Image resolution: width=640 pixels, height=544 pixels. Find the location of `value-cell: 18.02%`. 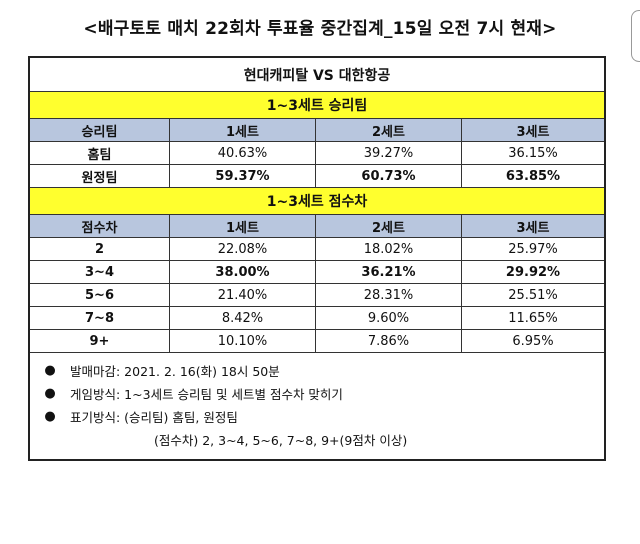

value-cell: 18.02% is located at coordinates (389, 249).